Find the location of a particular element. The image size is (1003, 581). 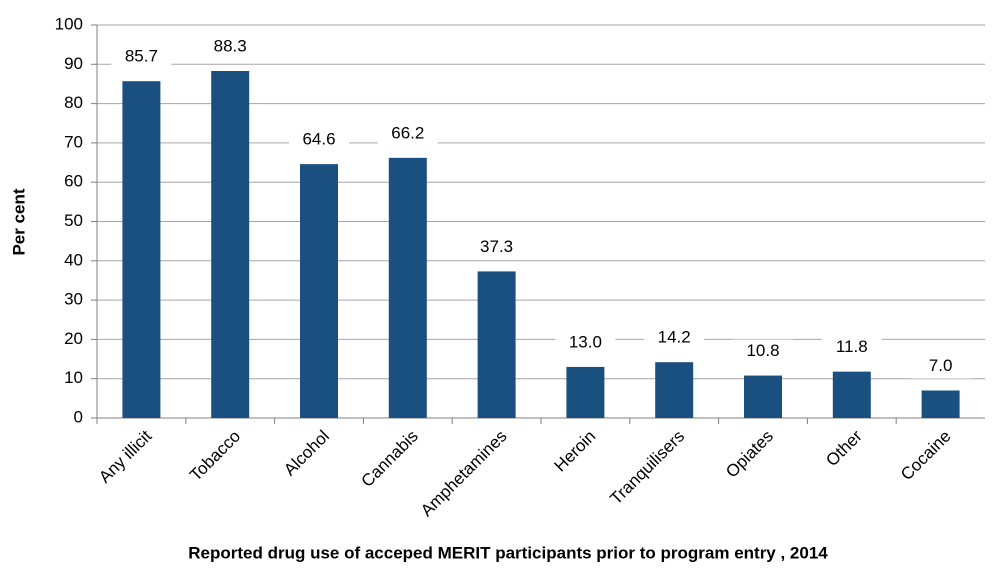

y-tick-label: 40 is located at coordinates (73, 259).